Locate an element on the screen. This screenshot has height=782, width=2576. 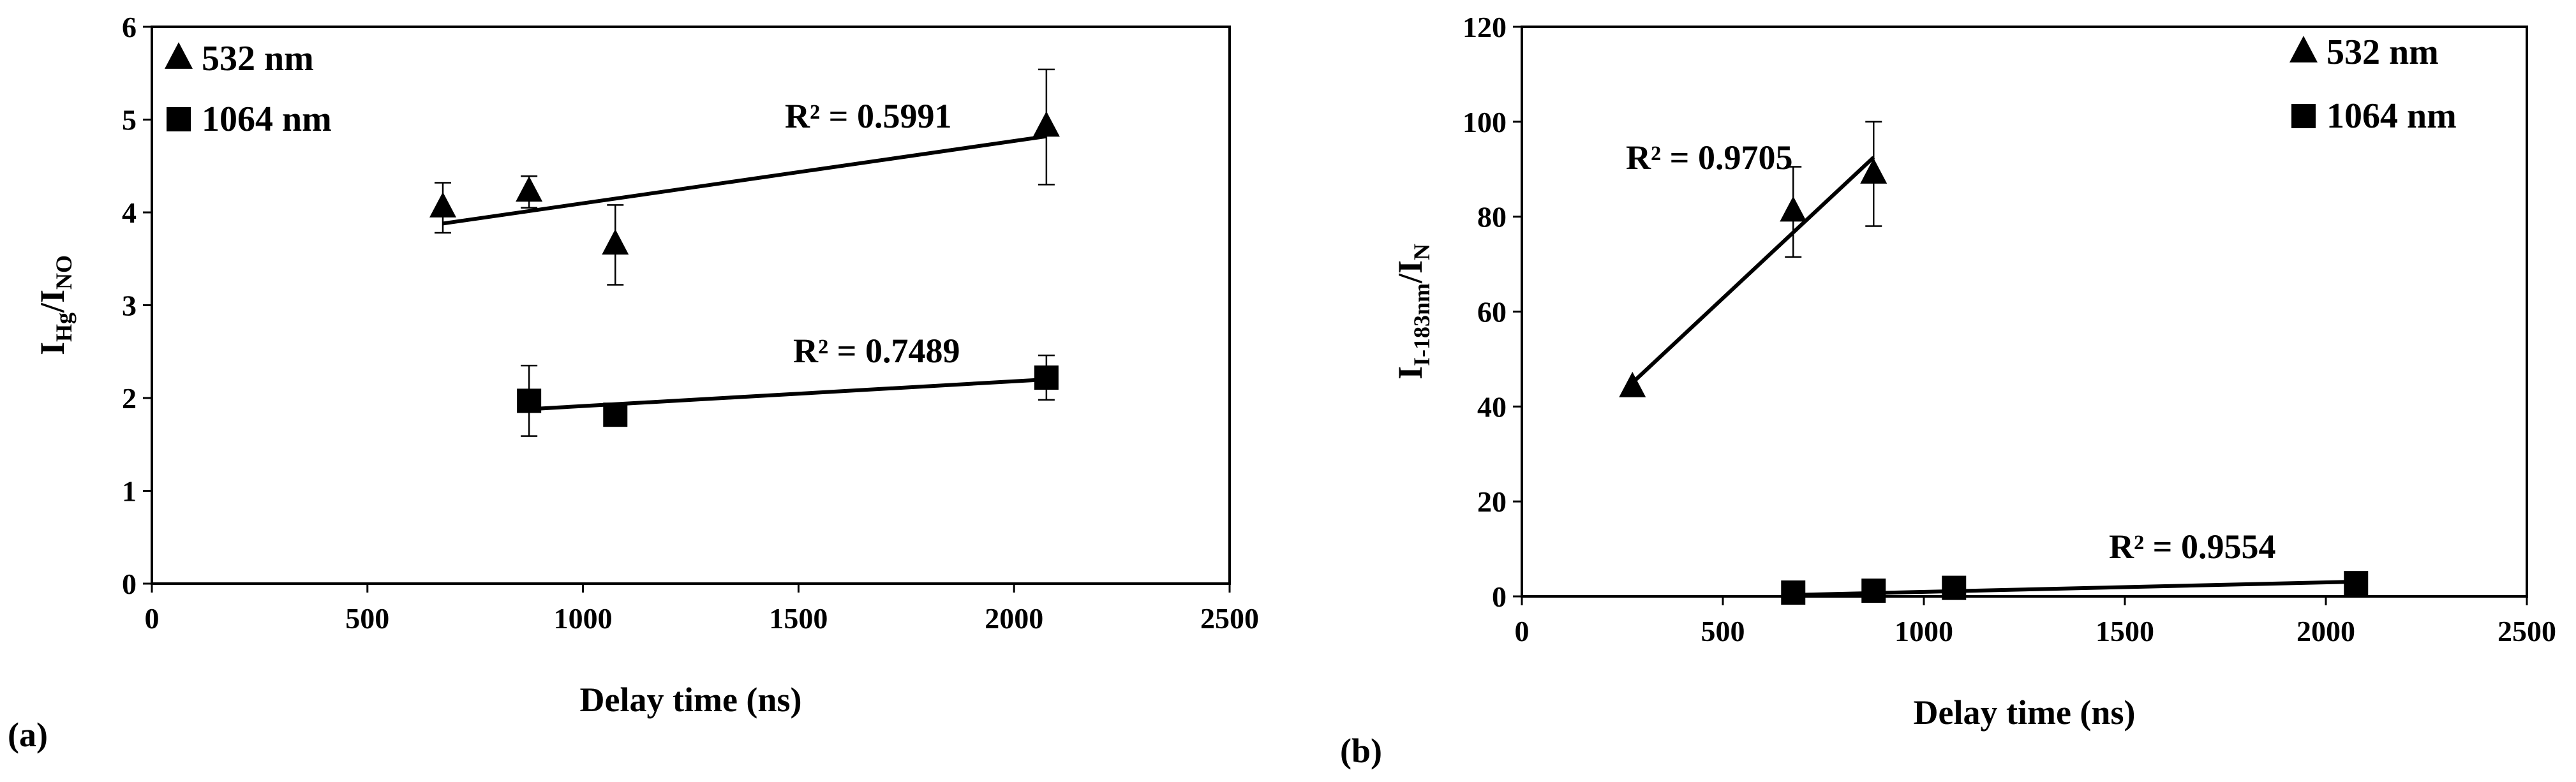
panel-b-y-tick-label: 20 is located at coordinates (1492, 501).